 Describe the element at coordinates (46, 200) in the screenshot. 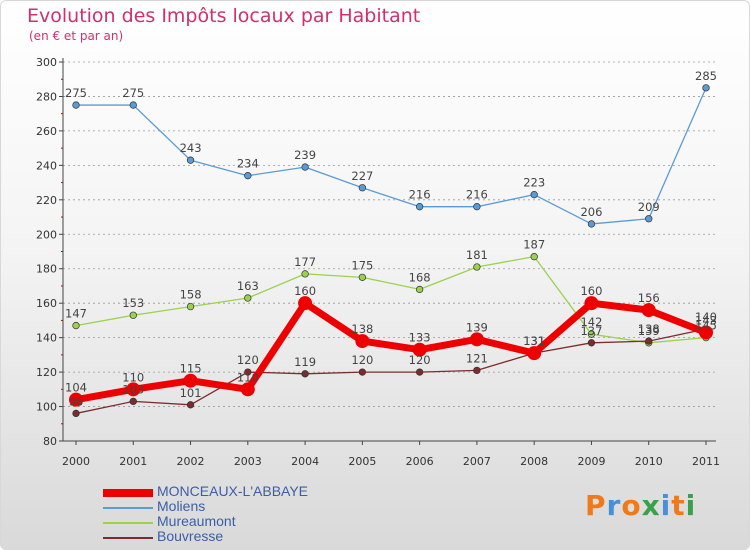

I see `y-tick-label: 220` at that location.